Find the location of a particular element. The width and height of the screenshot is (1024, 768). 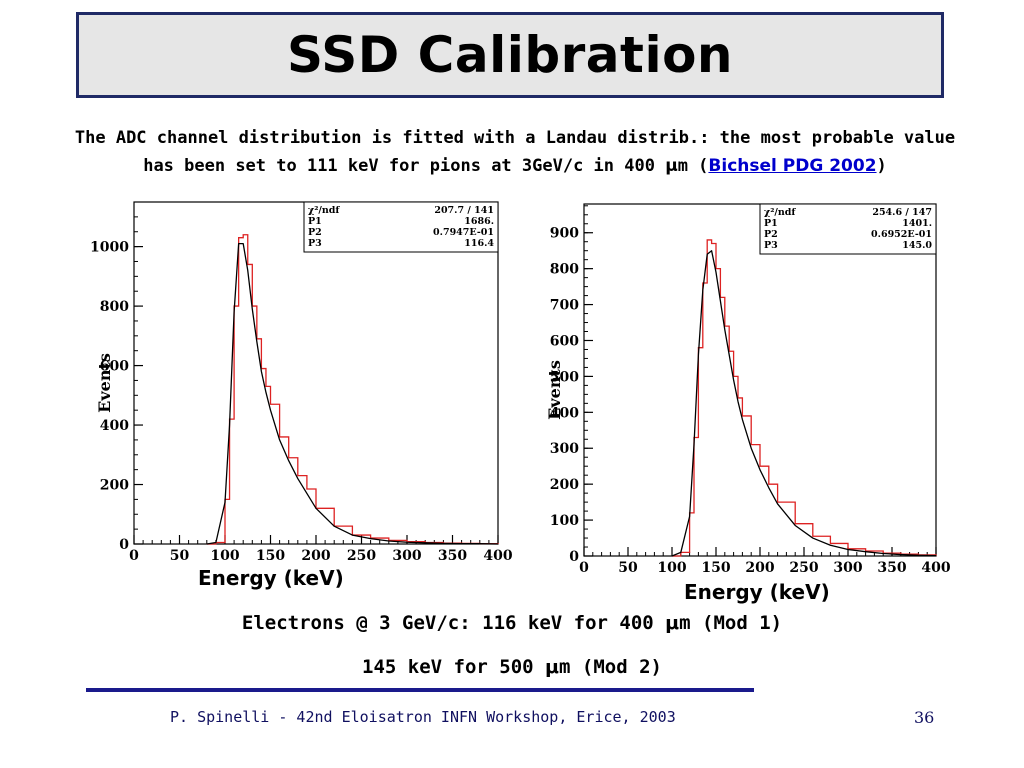

right-x-axis-label: Energy (keV) is located at coordinates (757, 592).